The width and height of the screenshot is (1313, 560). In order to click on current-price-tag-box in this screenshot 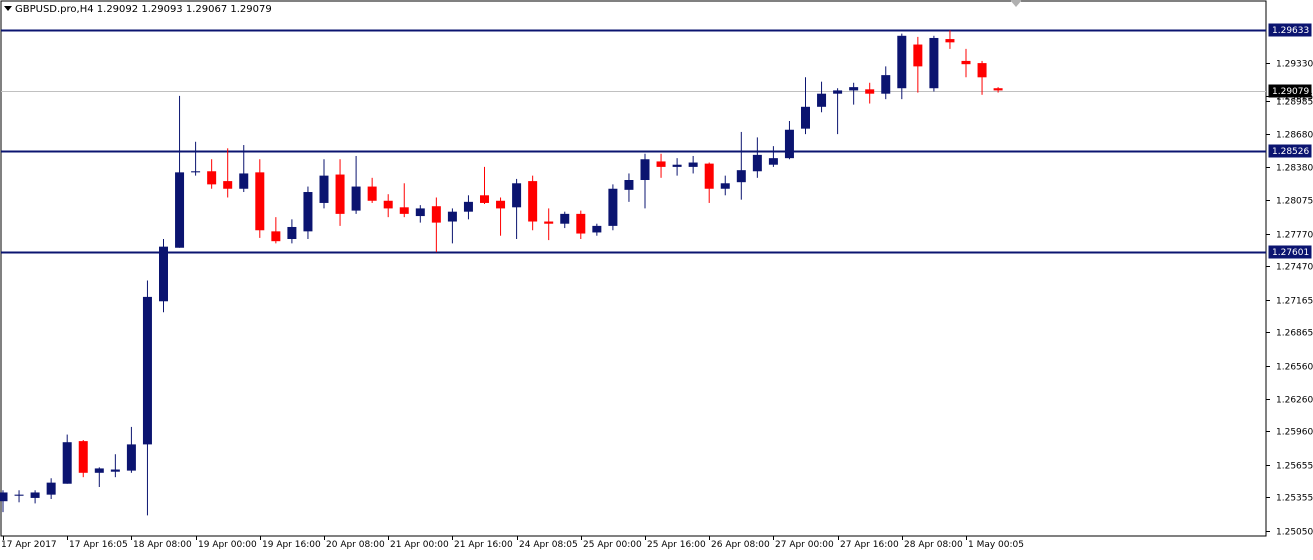, I will do `click(1290, 91)`.